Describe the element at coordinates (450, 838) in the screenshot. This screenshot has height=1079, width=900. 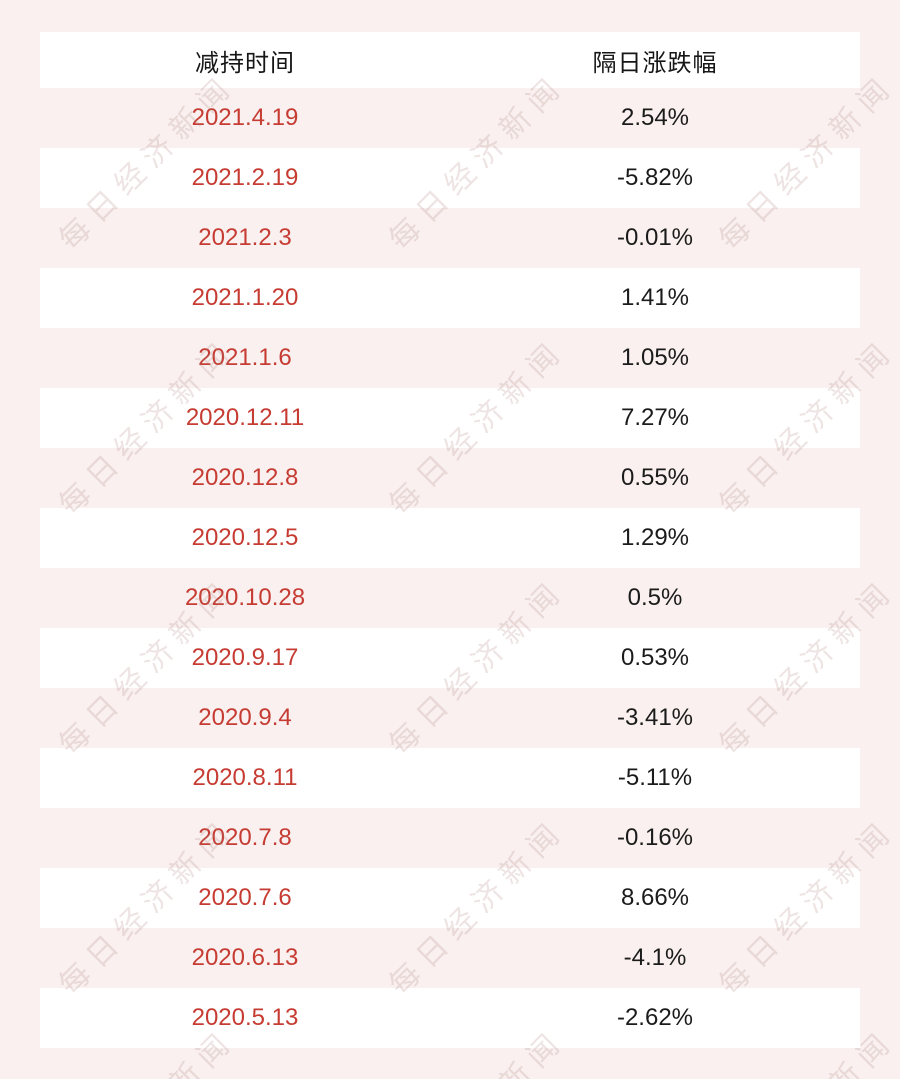
I see `table-row: 2020.7.8 -0.16%` at that location.